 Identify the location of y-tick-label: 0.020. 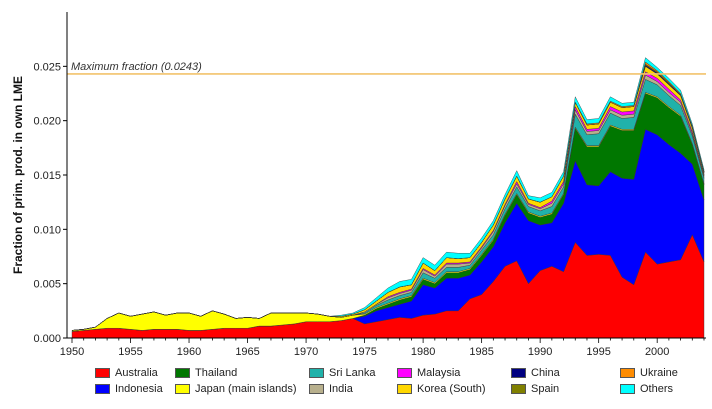
(47, 122).